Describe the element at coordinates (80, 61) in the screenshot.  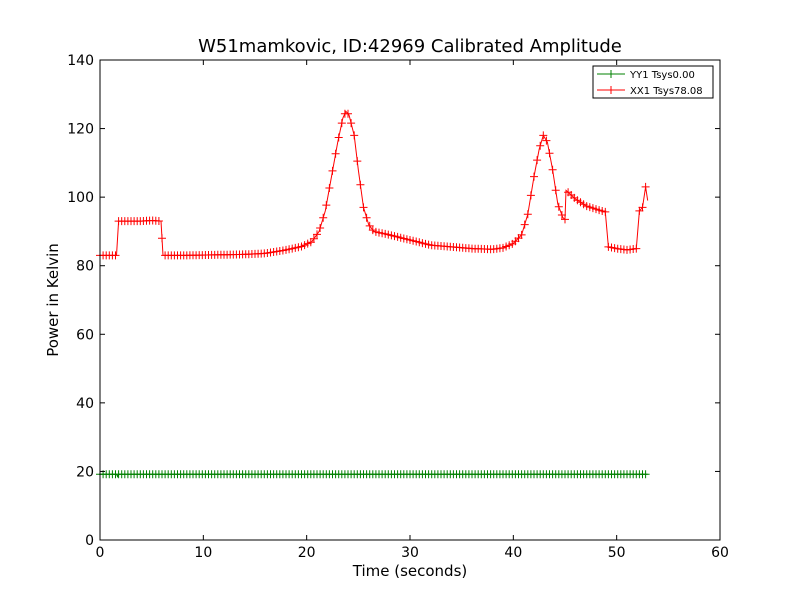
I see `y-tick-label: 140` at that location.